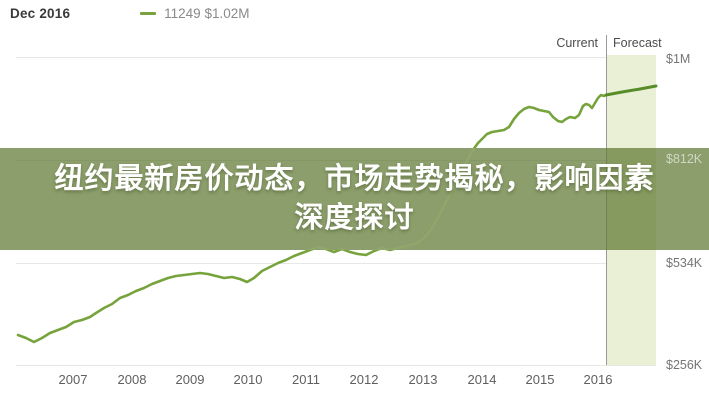 The width and height of the screenshot is (709, 400). What do you see at coordinates (482, 379) in the screenshot?
I see `x-axis-label-2014: 2014` at bounding box center [482, 379].